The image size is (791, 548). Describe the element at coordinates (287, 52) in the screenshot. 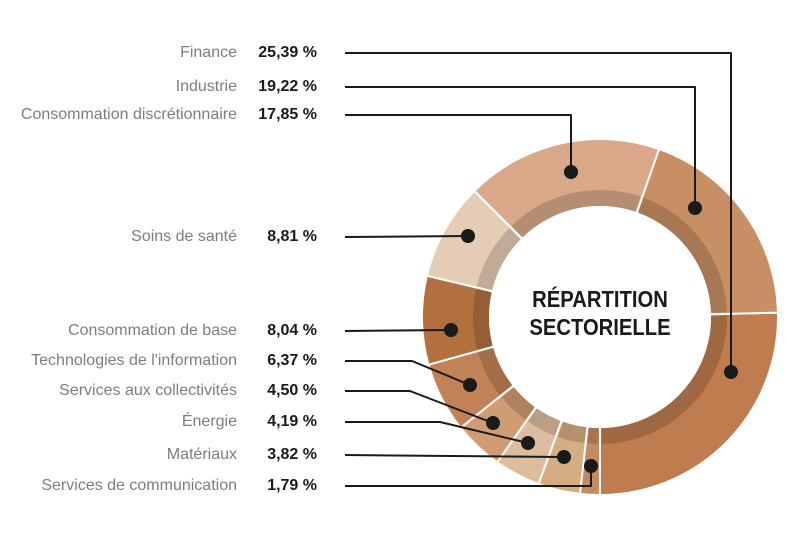

I see `sector-value: 25,39 %` at that location.